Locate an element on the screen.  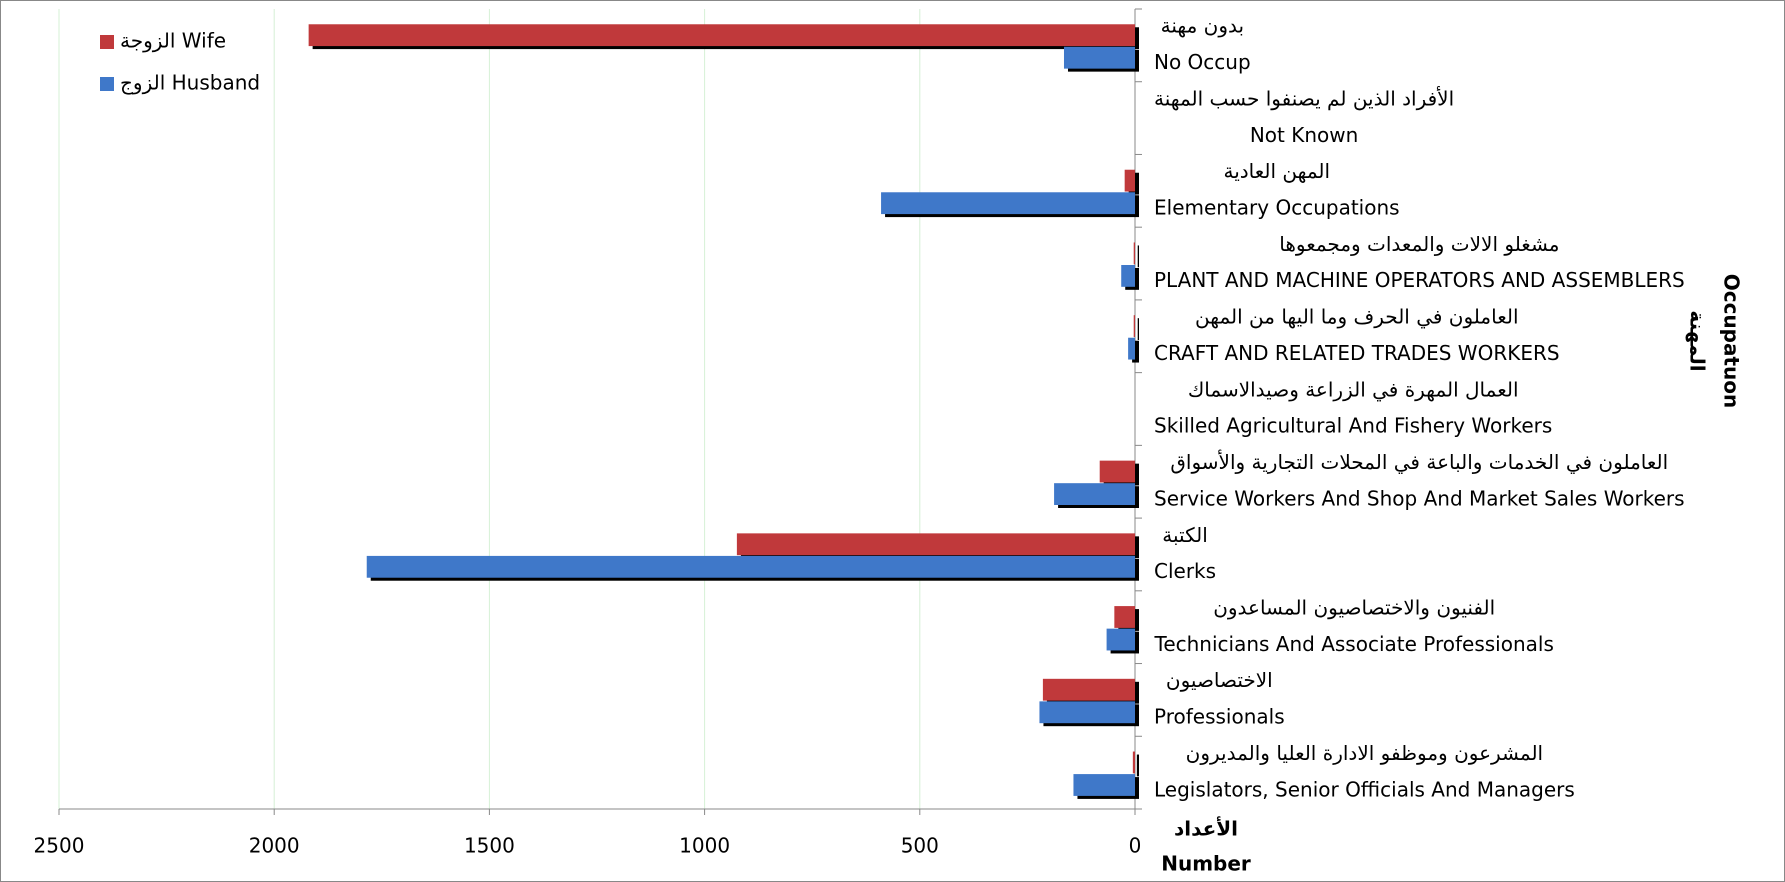
category-label: Technicians And Associate Professionals is located at coordinates (1354, 644).